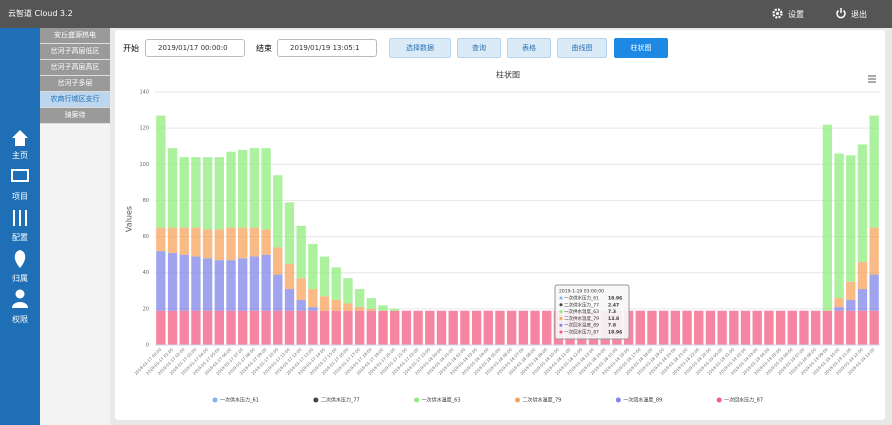  Describe the element at coordinates (743, 400) in the screenshot. I see `legend-label: 一次回水压力_87` at that location.